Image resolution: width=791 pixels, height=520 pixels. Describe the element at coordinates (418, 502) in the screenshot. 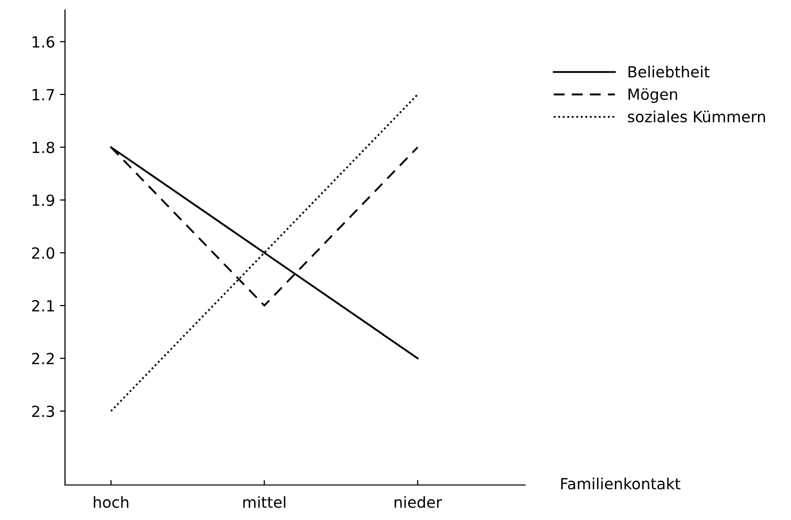

I see `x-tick-label: nieder` at that location.